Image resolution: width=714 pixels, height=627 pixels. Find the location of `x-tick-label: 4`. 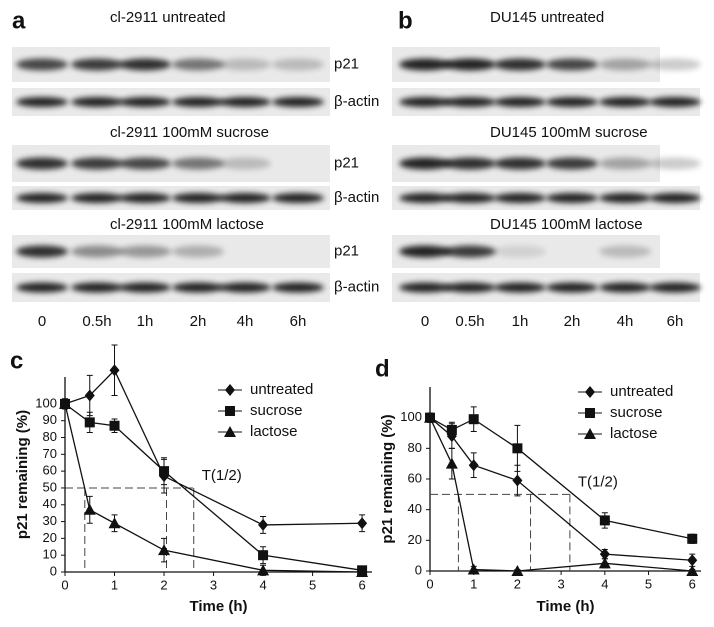

x-tick-label: 4 is located at coordinates (604, 583).